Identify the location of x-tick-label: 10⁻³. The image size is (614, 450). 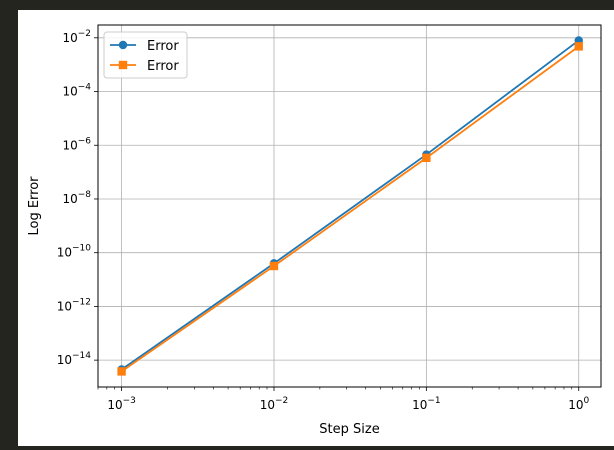
(121, 404).